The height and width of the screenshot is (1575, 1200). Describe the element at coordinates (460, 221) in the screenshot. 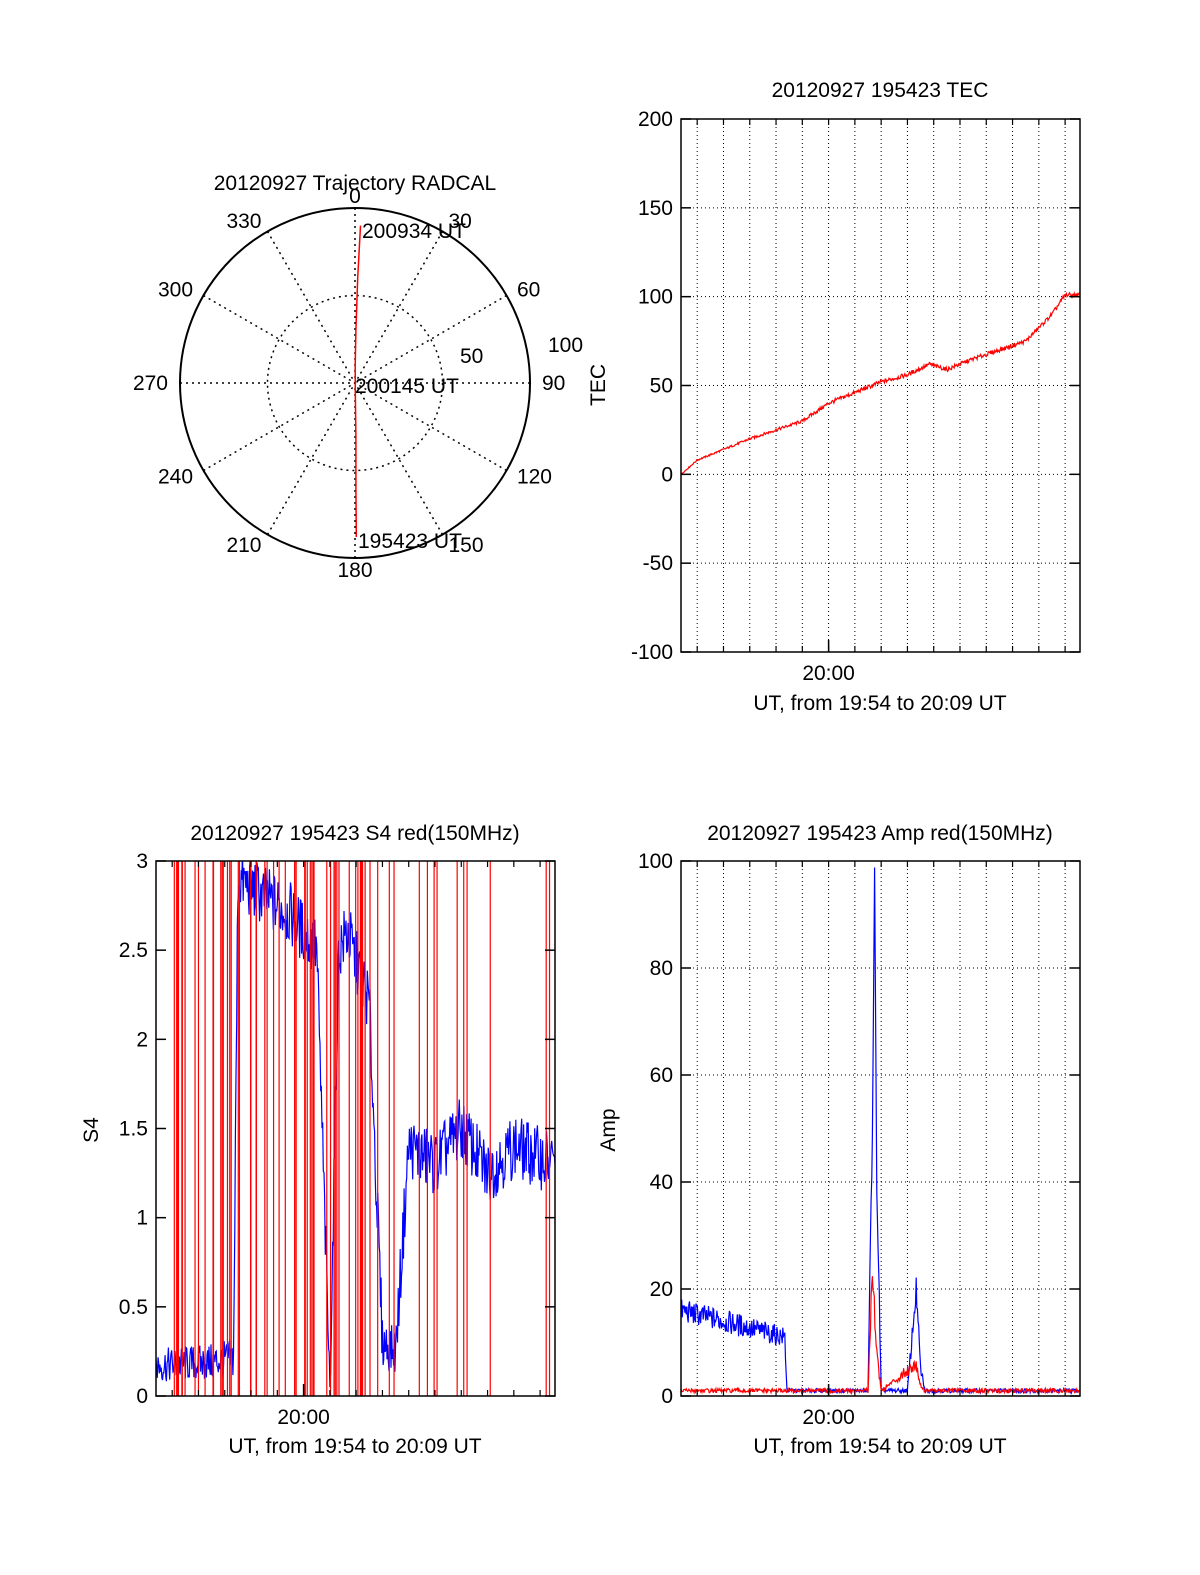

I see `polar-angle-label: 30` at that location.